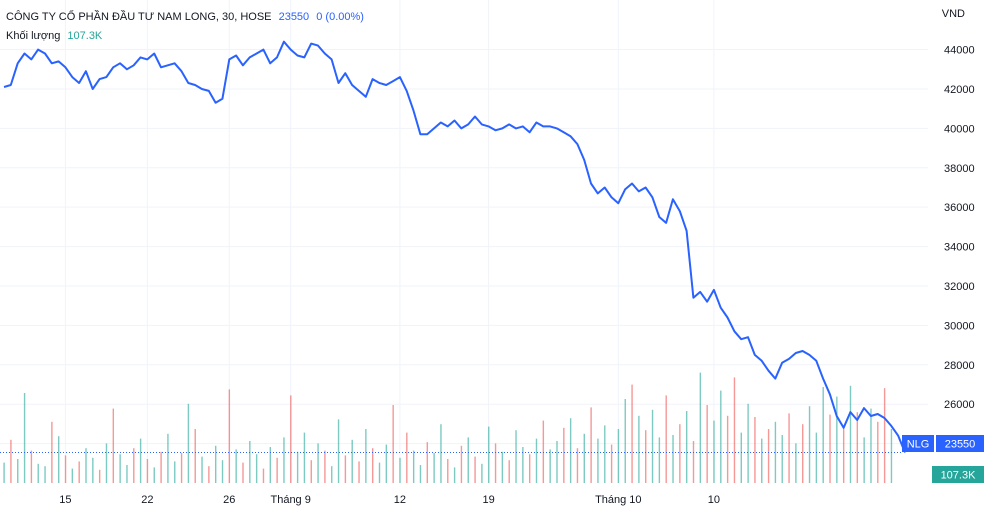 The width and height of the screenshot is (993, 520). Describe the element at coordinates (147, 500) in the screenshot. I see `x-tick-label: 22` at that location.